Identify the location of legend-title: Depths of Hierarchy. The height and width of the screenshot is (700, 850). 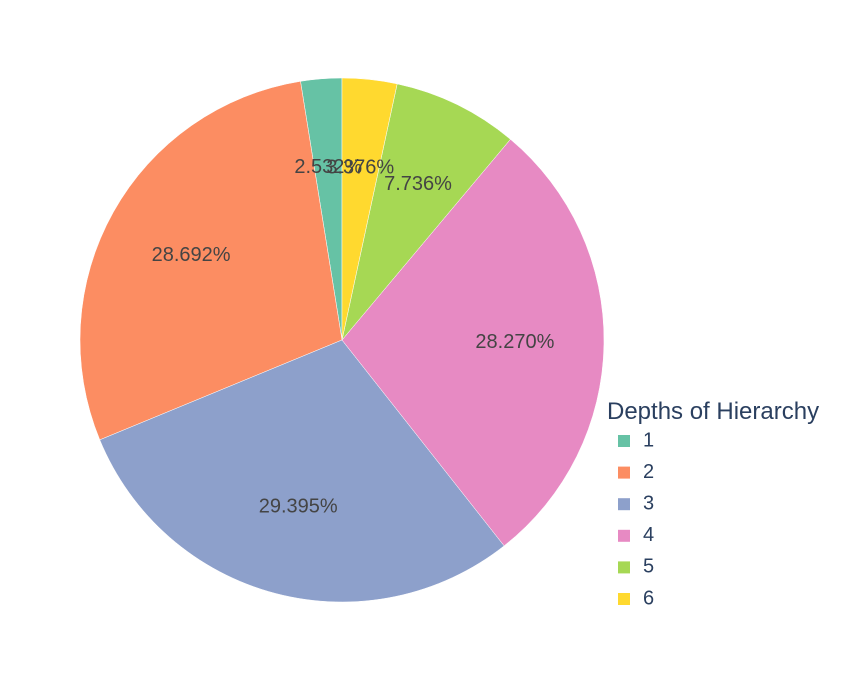
(713, 411).